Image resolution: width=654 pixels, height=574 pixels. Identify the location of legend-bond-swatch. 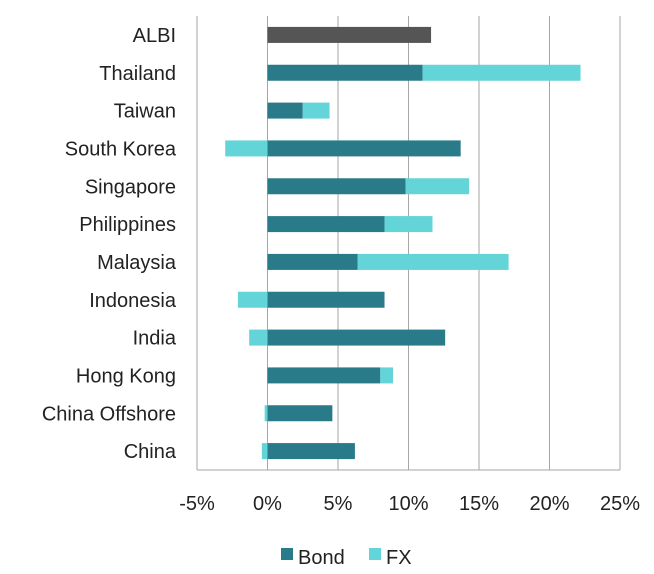
(287, 554).